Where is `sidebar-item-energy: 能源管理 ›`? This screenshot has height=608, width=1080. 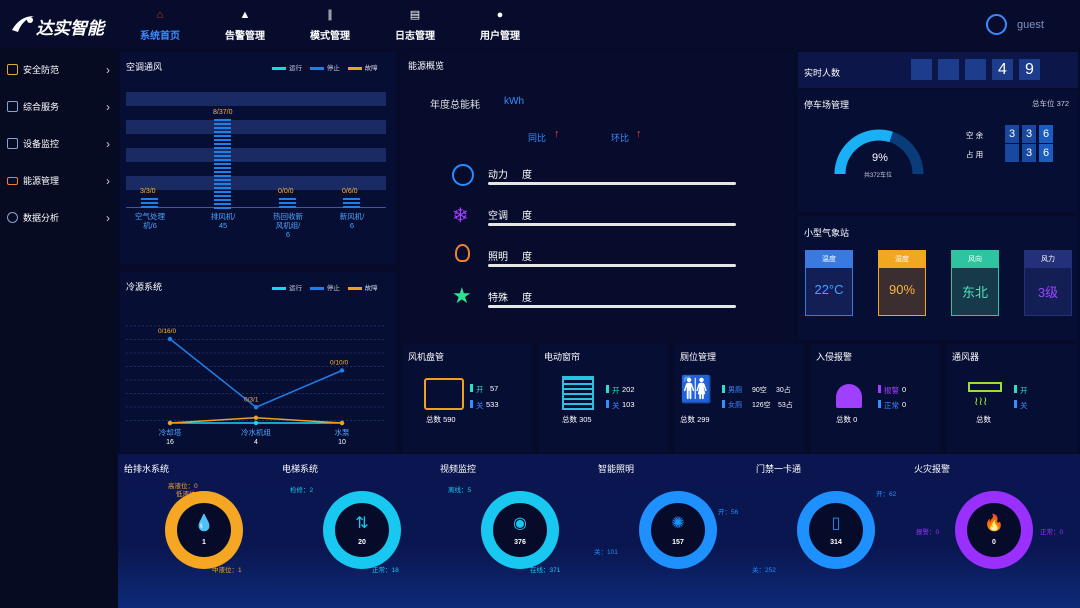
sidebar-item-energy: 能源管理 › is located at coordinates (59, 181).